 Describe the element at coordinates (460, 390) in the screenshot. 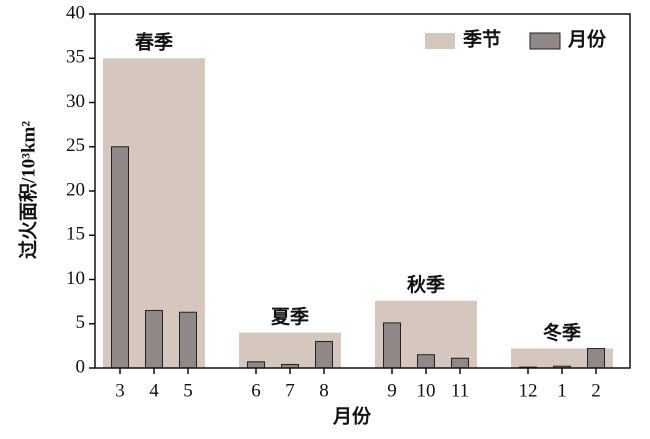

I see `x-tick-label: 11` at that location.